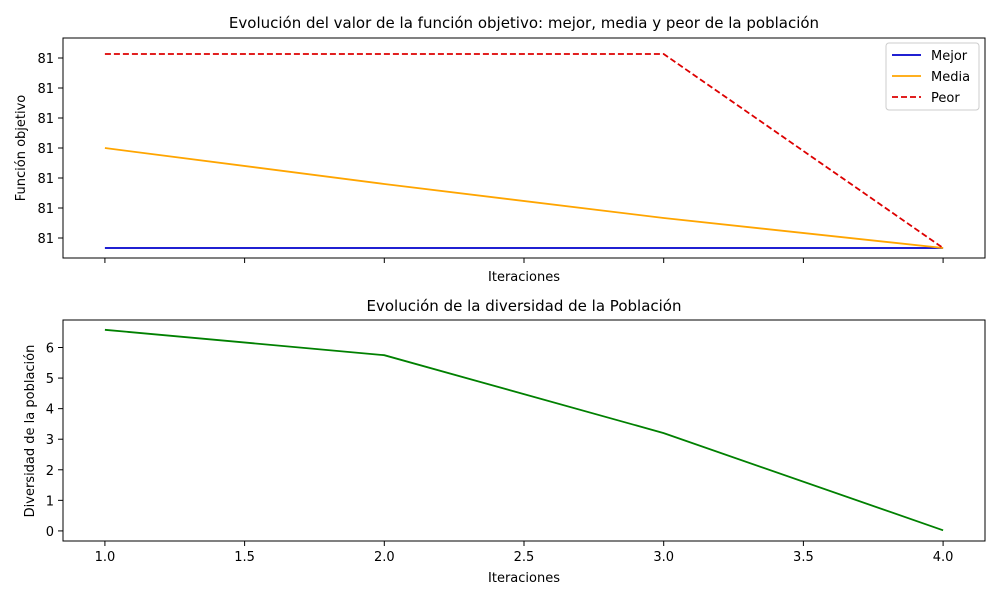 This screenshot has height=600, width=1000. I want to click on bottom-x-tick-label: 3.5, so click(803, 557).